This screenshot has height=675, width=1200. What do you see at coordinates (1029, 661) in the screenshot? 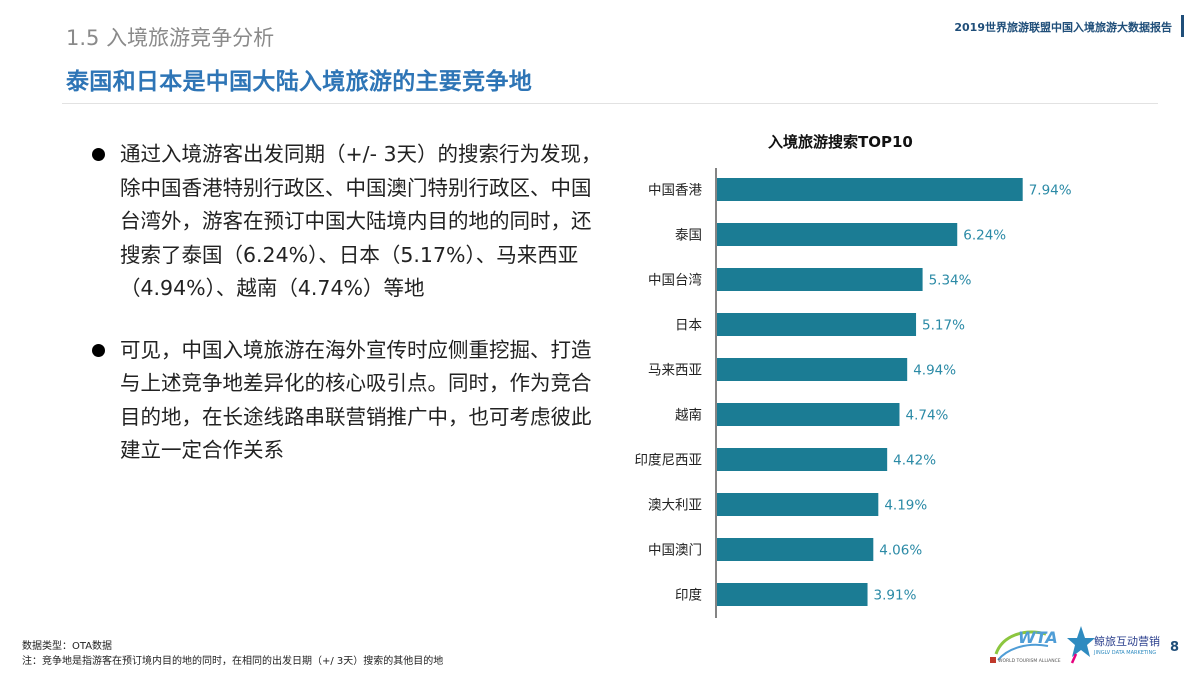
I see `wta-logo-subtitle: WORLD TOURISM ALLIANCE` at bounding box center [1029, 661].